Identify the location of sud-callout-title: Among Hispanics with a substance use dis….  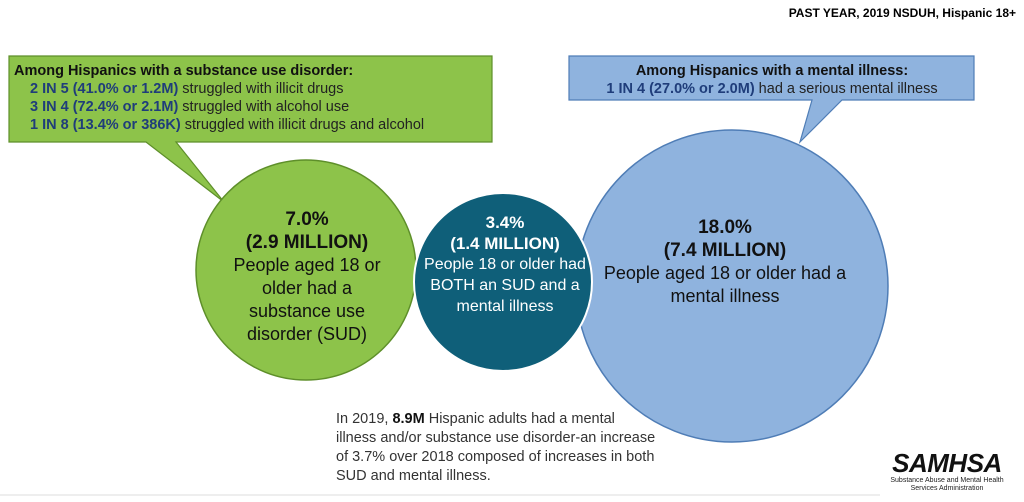
(184, 71).